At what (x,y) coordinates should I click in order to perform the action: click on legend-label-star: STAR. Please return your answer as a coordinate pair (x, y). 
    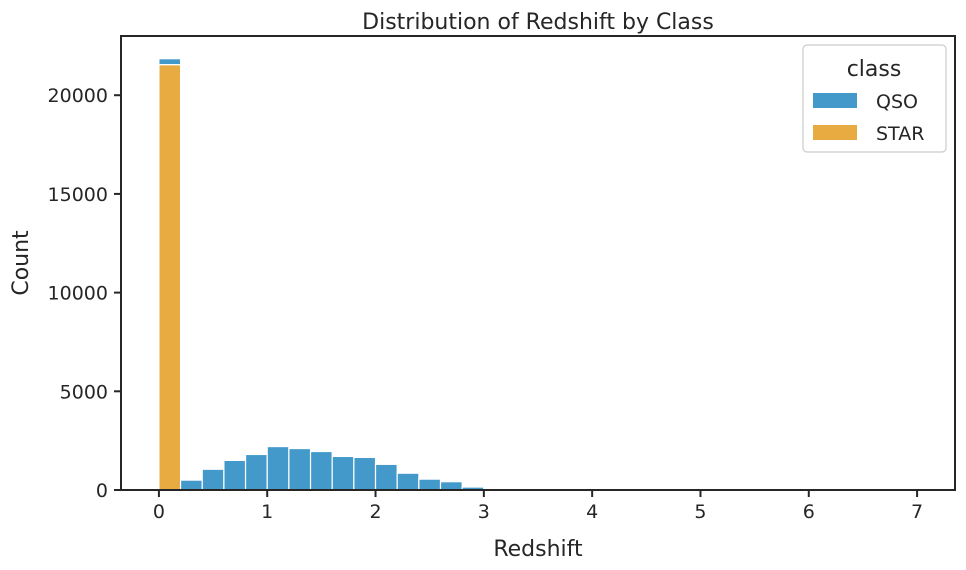
    Looking at the image, I should click on (900, 134).